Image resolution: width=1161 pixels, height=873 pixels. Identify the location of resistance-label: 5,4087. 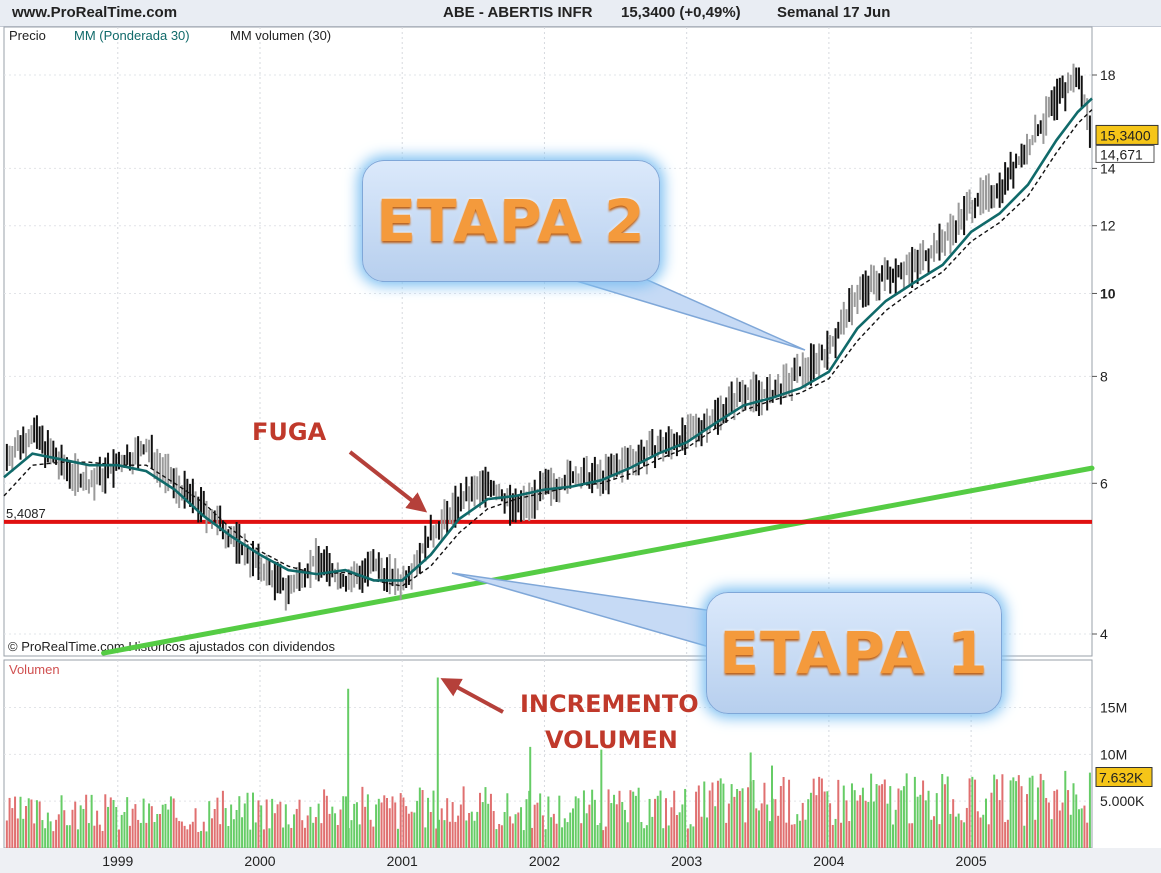
(26, 513).